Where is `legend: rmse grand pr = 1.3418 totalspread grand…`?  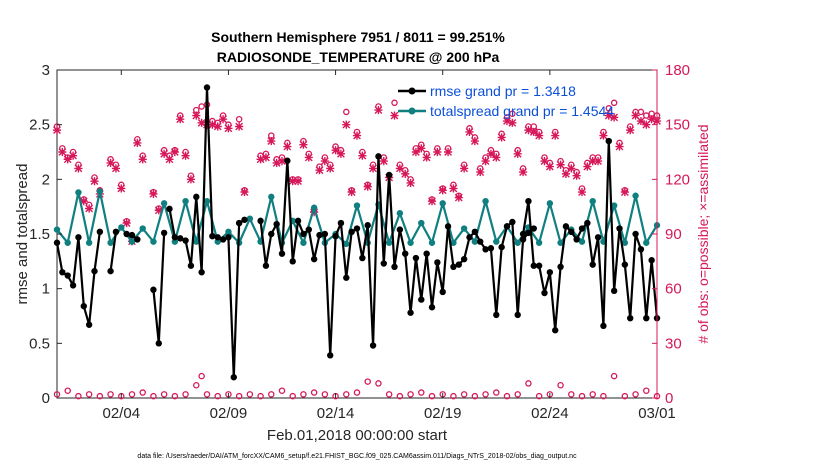 legend: rmse grand pr = 1.3418 totalspread grand… is located at coordinates (506, 101).